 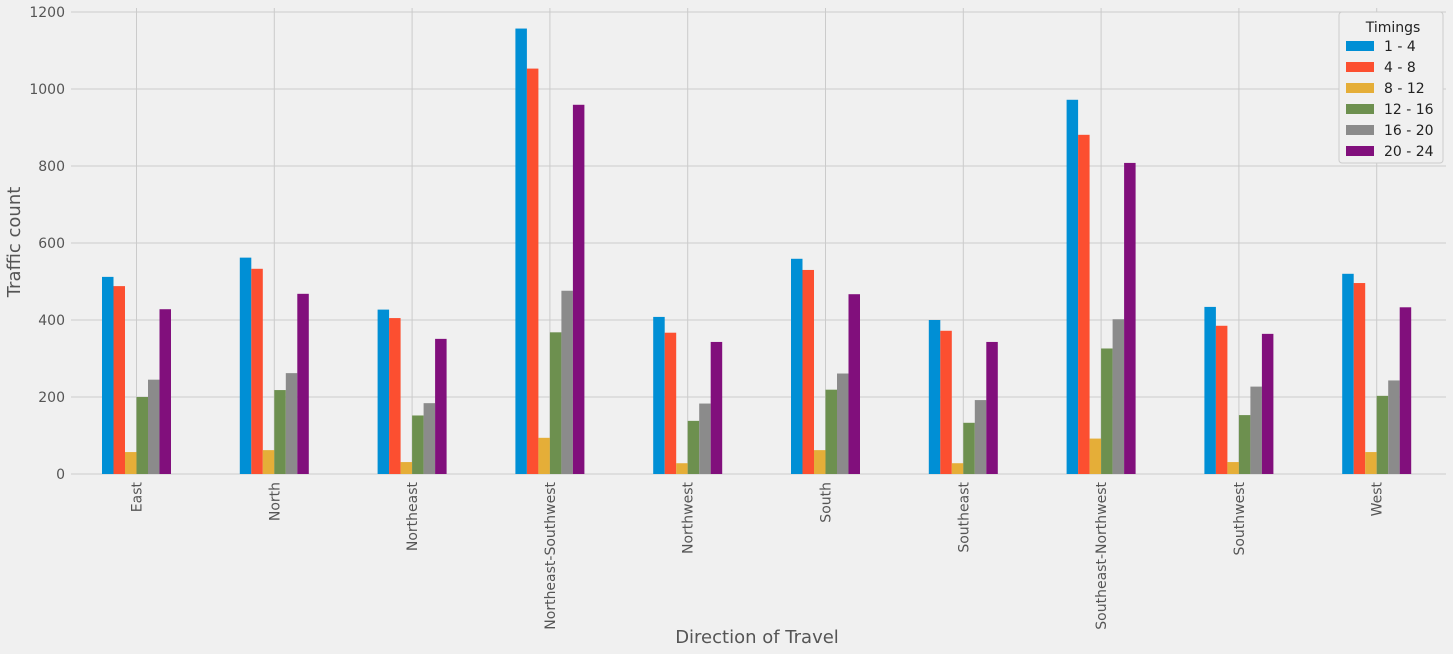 What do you see at coordinates (1393, 28) in the screenshot?
I see `legend-title: Timings` at bounding box center [1393, 28].